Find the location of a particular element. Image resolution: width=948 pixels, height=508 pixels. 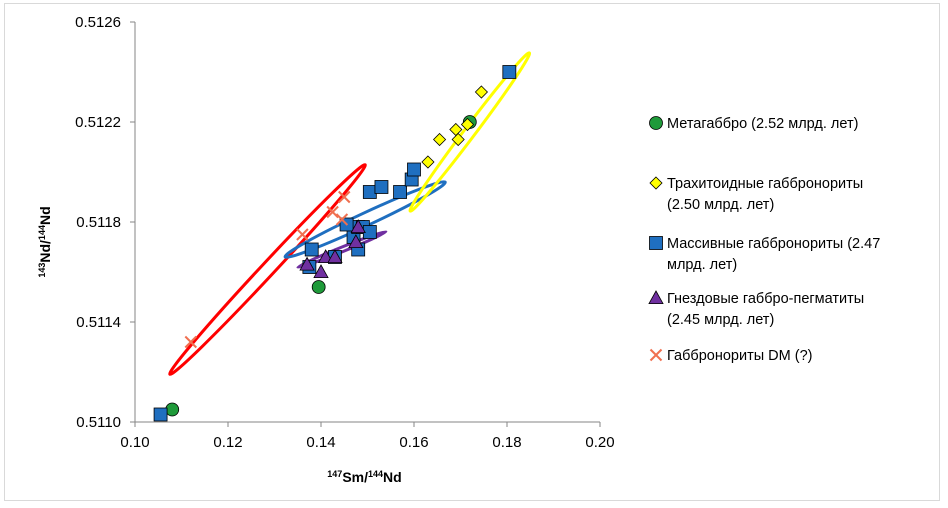

legend-label: (2.45 млрд. лет) is located at coordinates (720, 320).